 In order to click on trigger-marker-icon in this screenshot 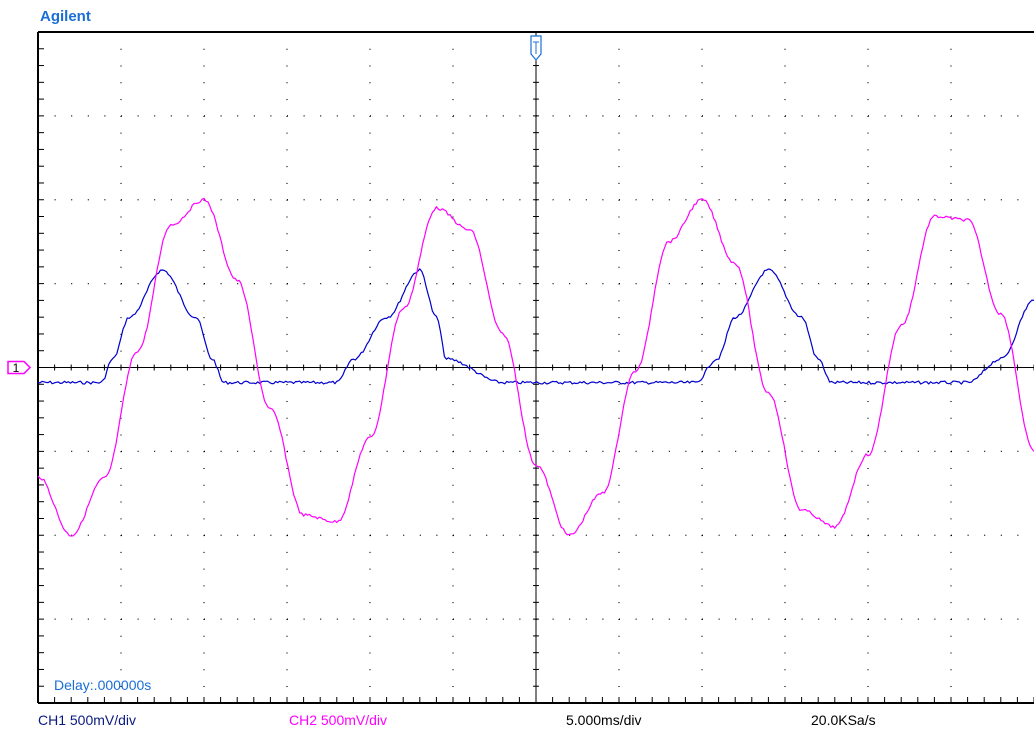, I will do `click(536, 48)`.